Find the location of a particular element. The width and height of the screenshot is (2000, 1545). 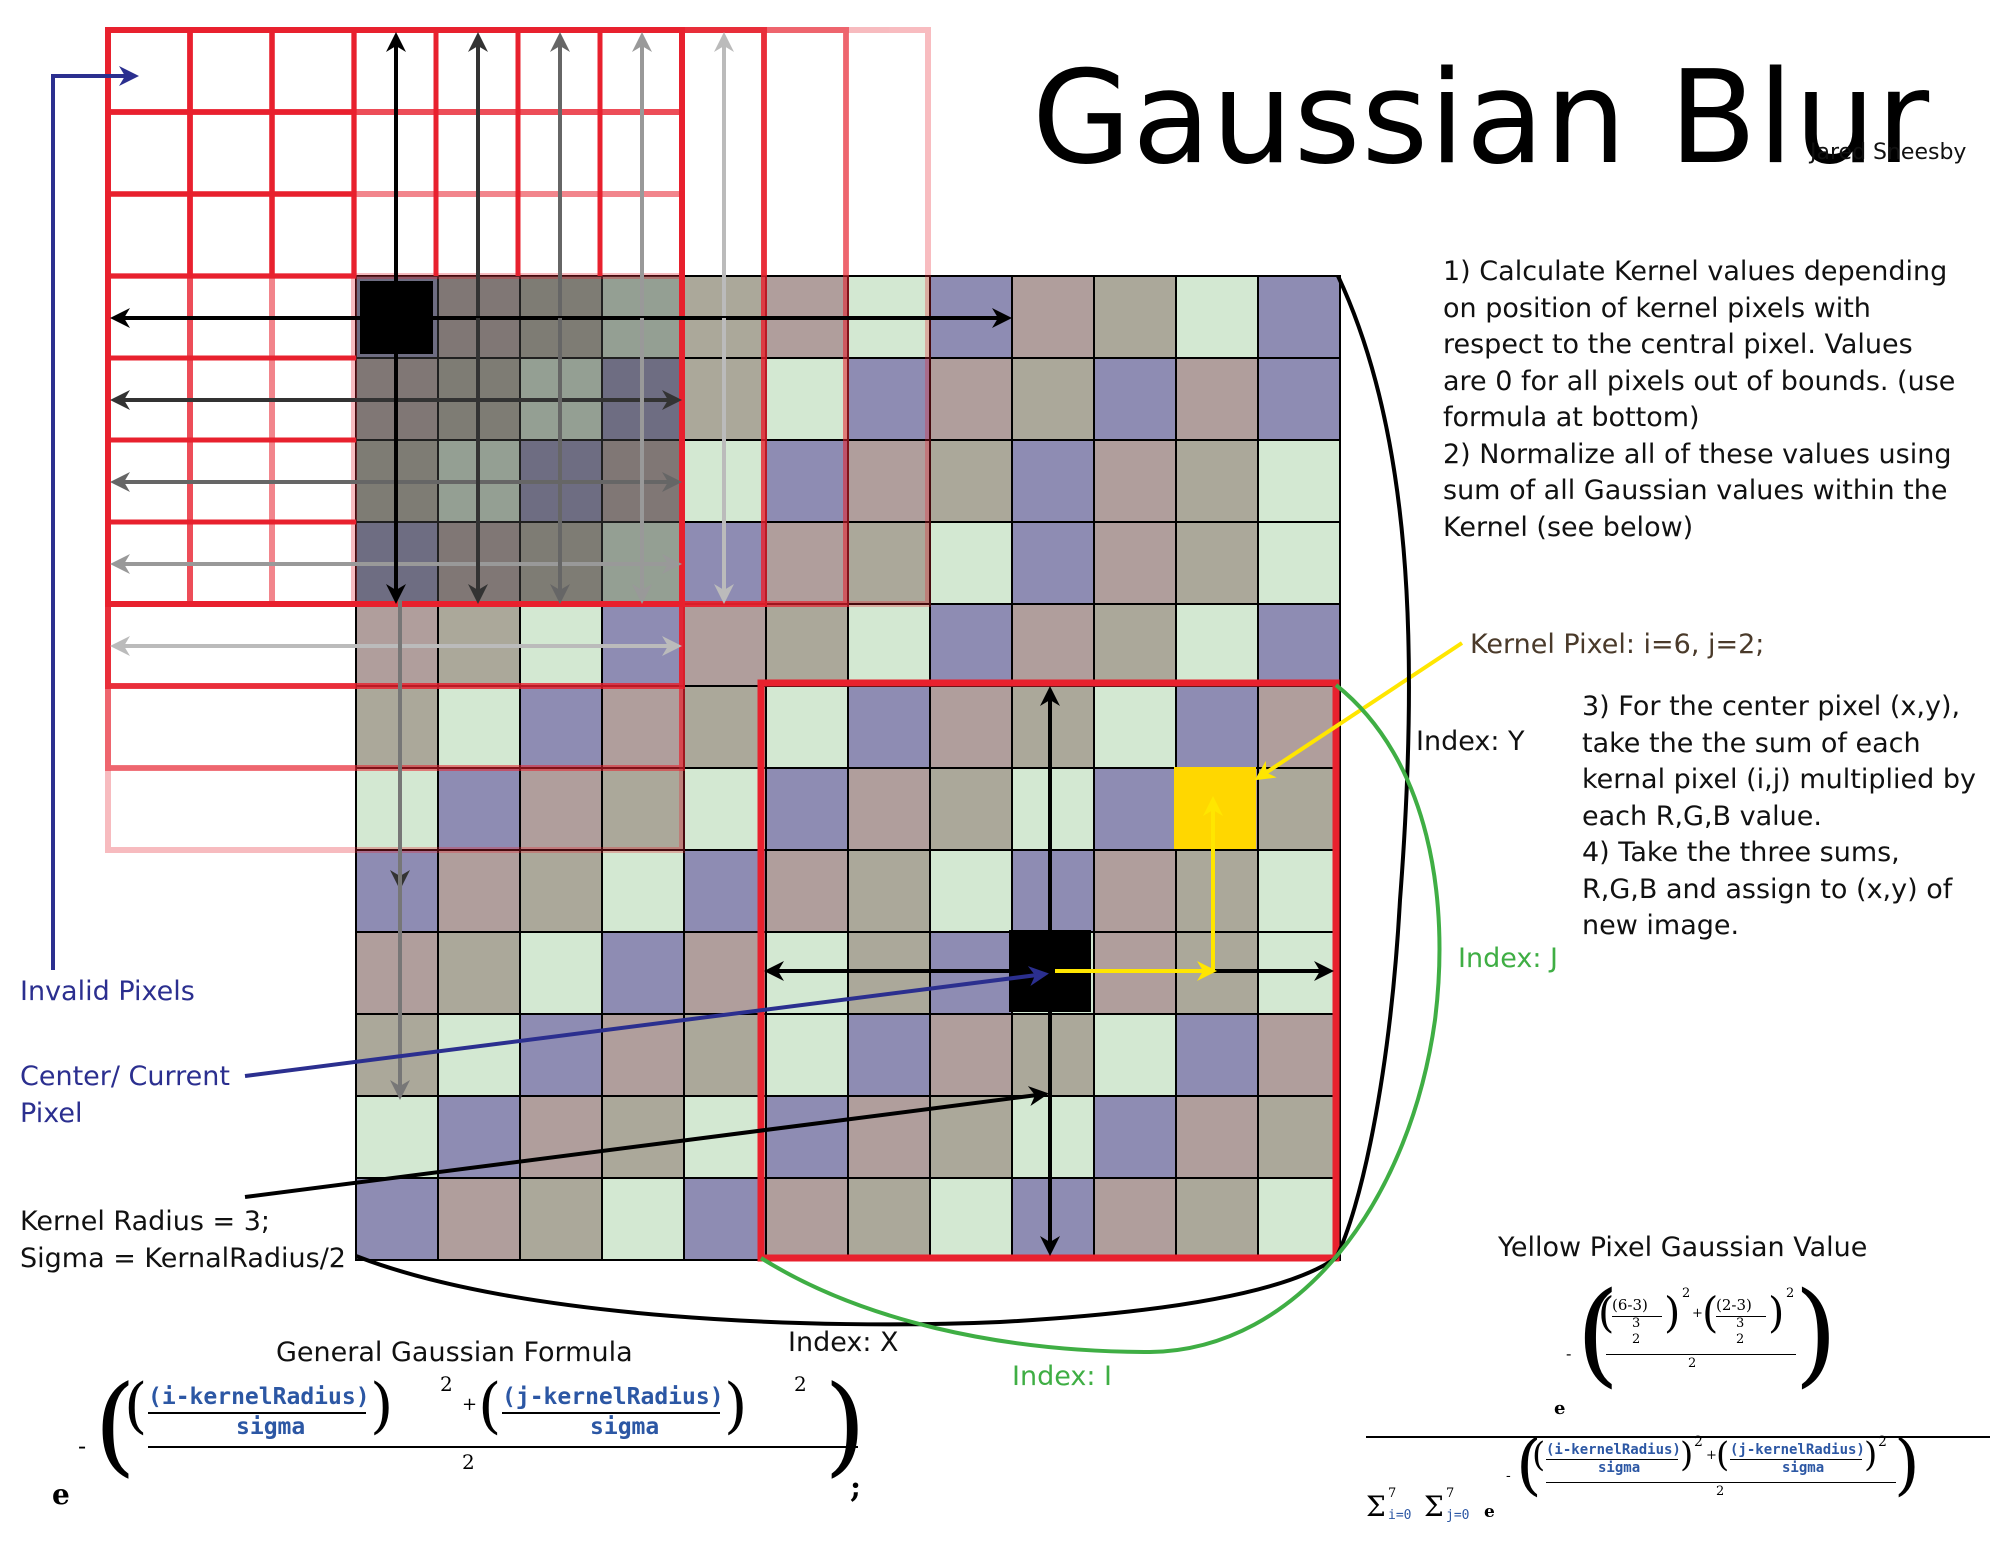

center-pixel-label: Center/ Current Pixel is located at coordinates (125, 1095).